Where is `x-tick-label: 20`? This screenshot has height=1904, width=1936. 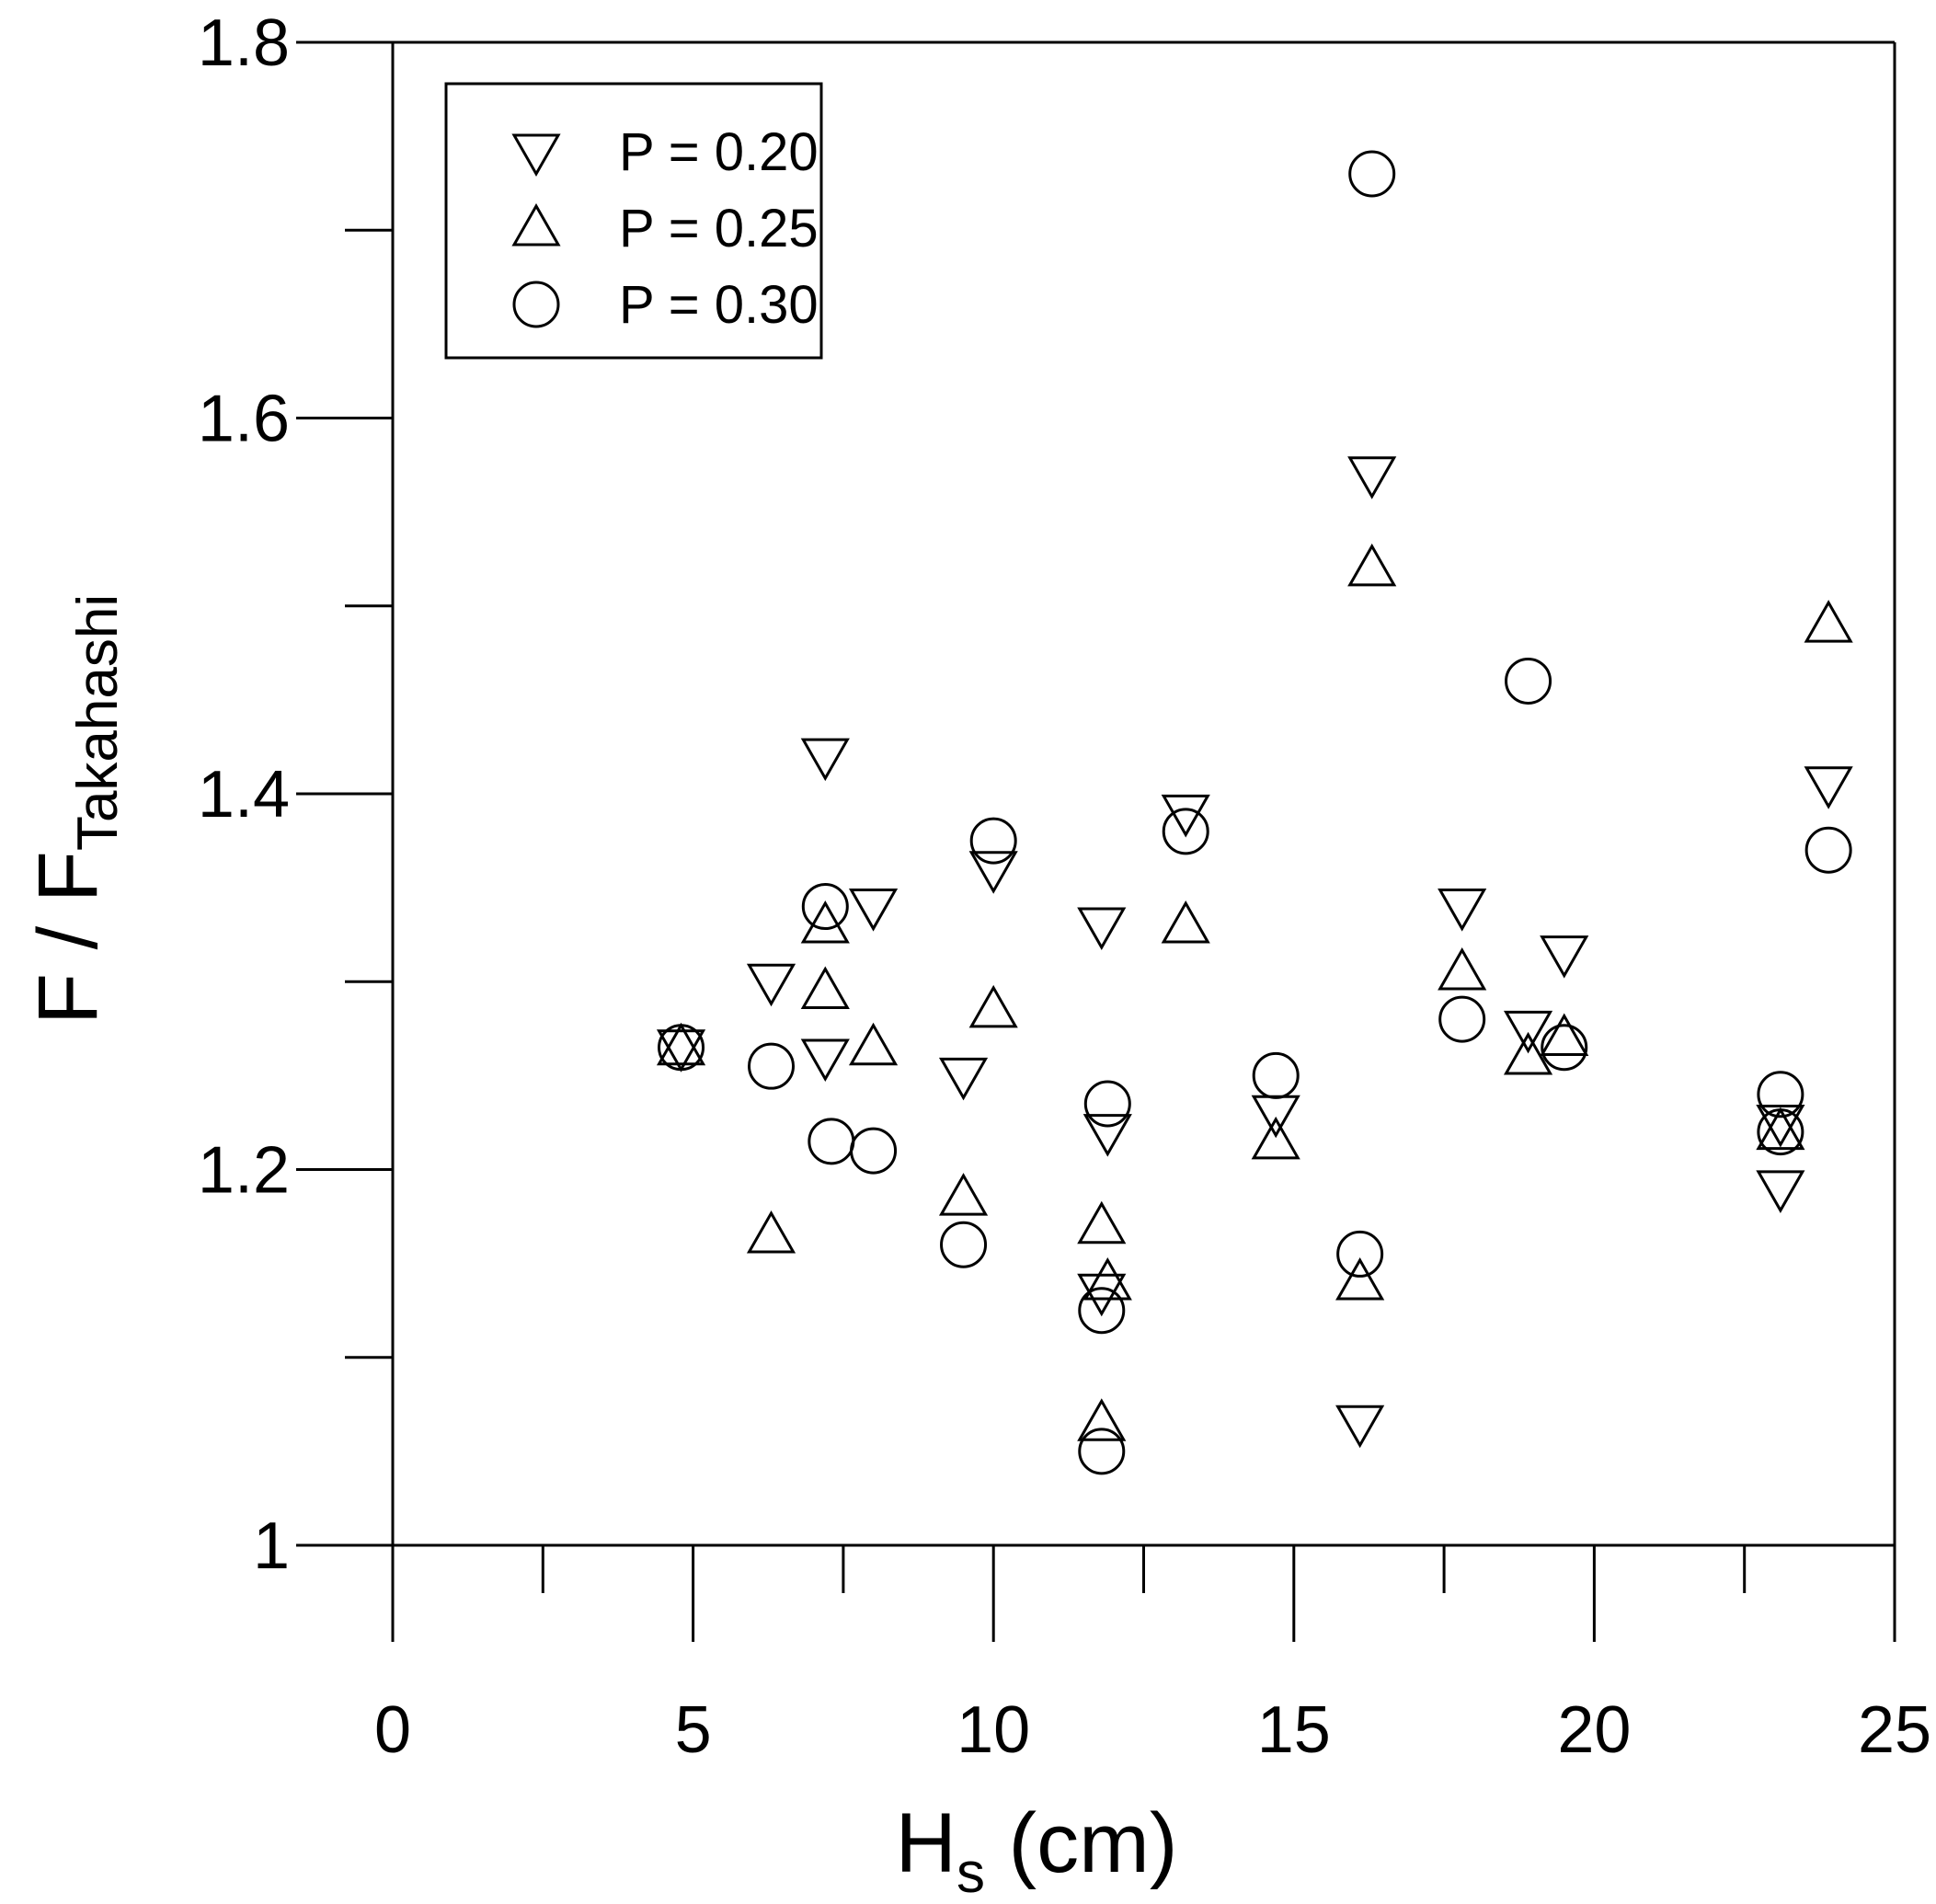
x-tick-label: 20 is located at coordinates (1594, 1730).